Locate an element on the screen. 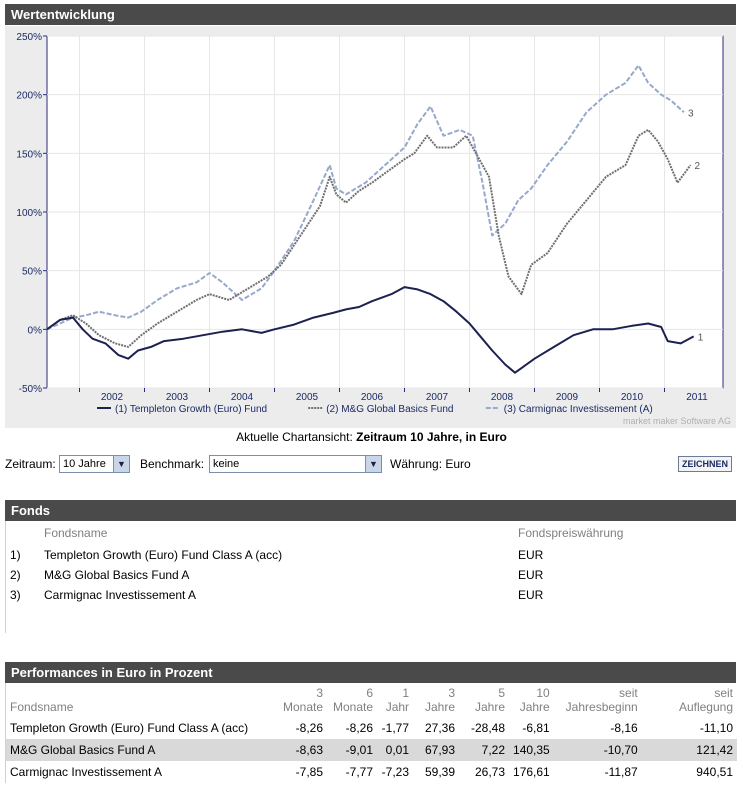 This screenshot has width=743, height=796. legend-label: (3) Carmignac Investissement (A) is located at coordinates (578, 409).